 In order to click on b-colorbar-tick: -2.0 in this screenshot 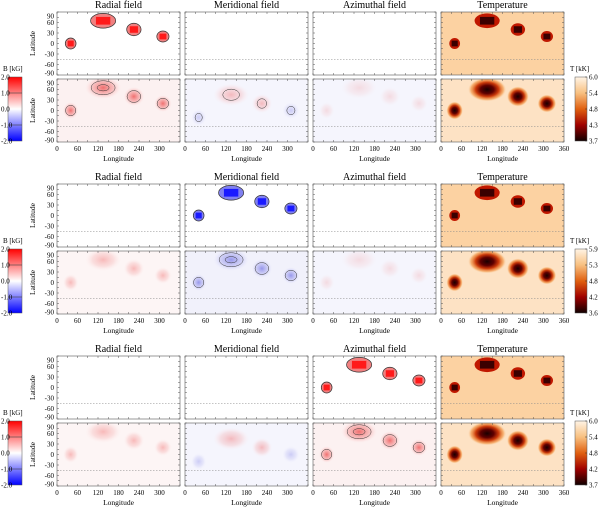, I will do `click(7, 486)`.